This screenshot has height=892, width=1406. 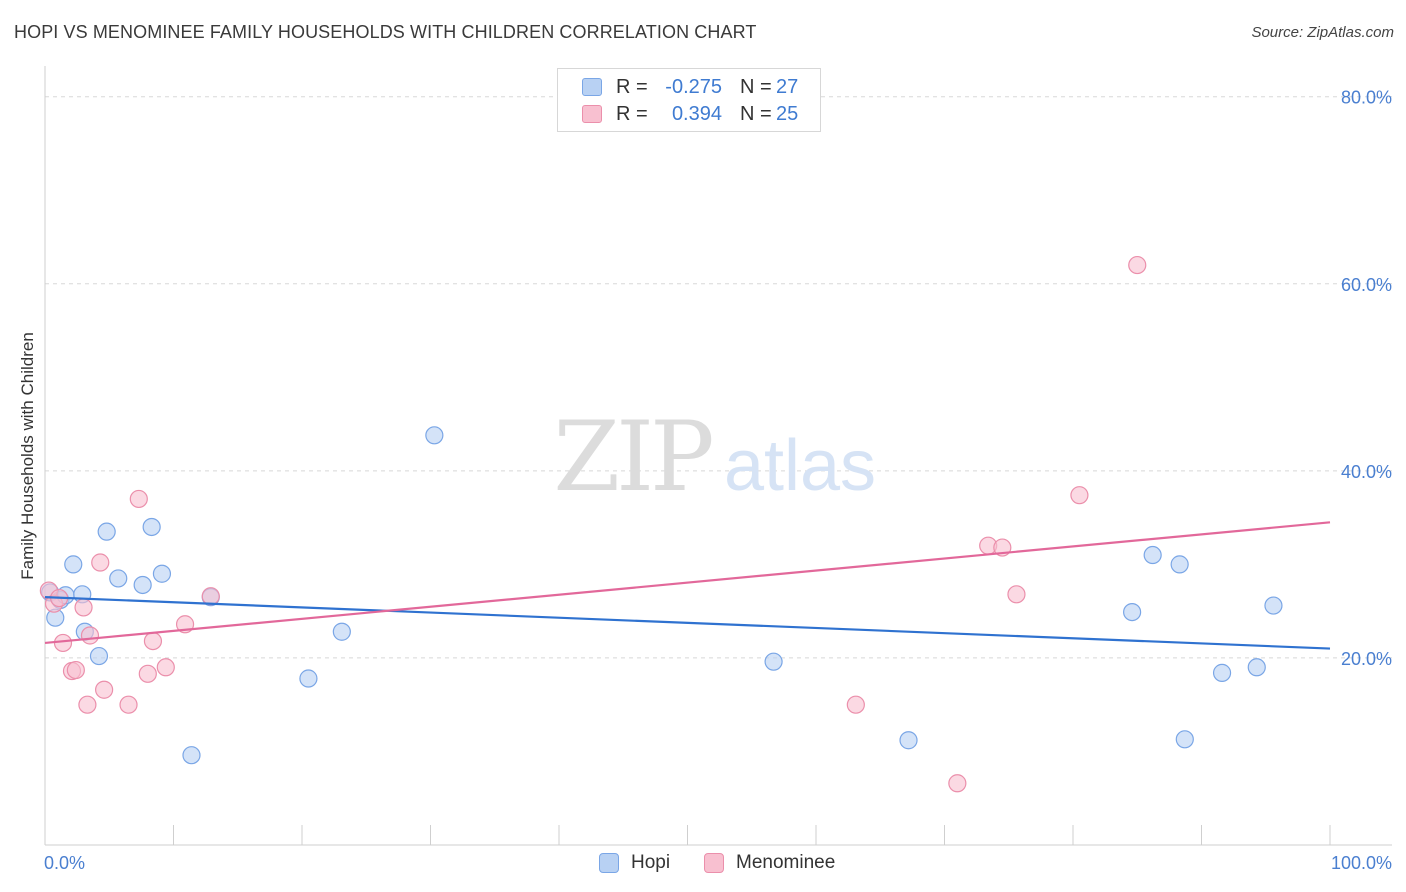 I want to click on x-tick-label: 0.0%, so click(x=64, y=863).